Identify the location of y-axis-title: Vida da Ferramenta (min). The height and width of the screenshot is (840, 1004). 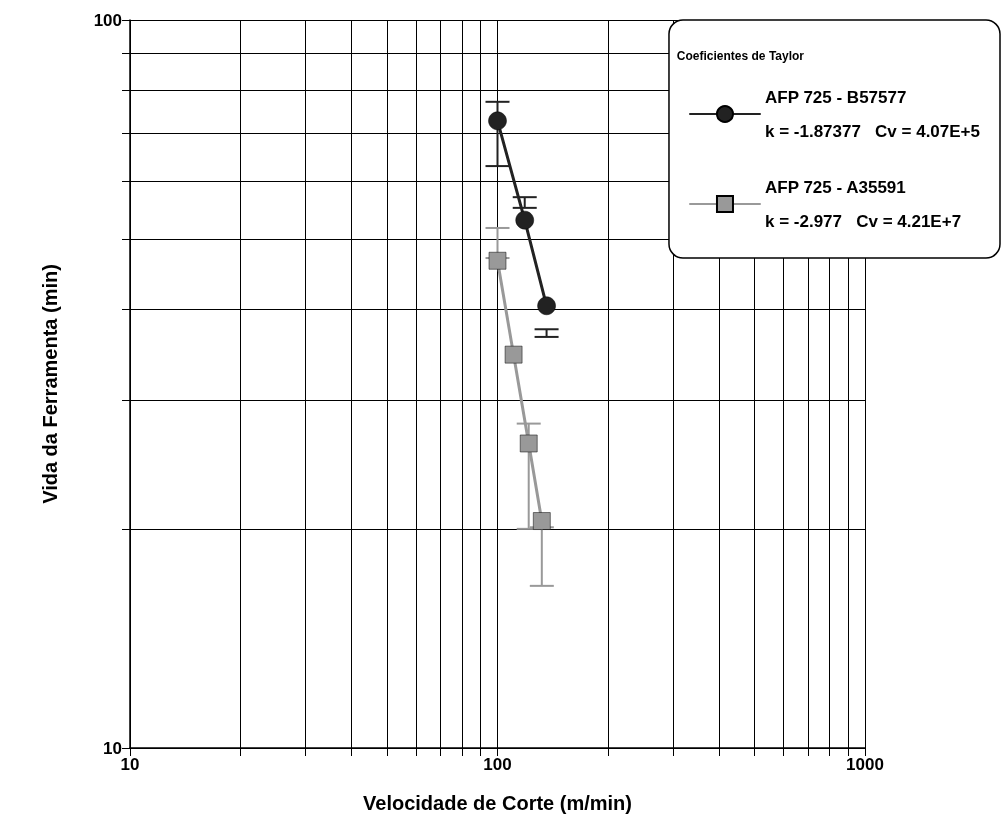
(50, 384).